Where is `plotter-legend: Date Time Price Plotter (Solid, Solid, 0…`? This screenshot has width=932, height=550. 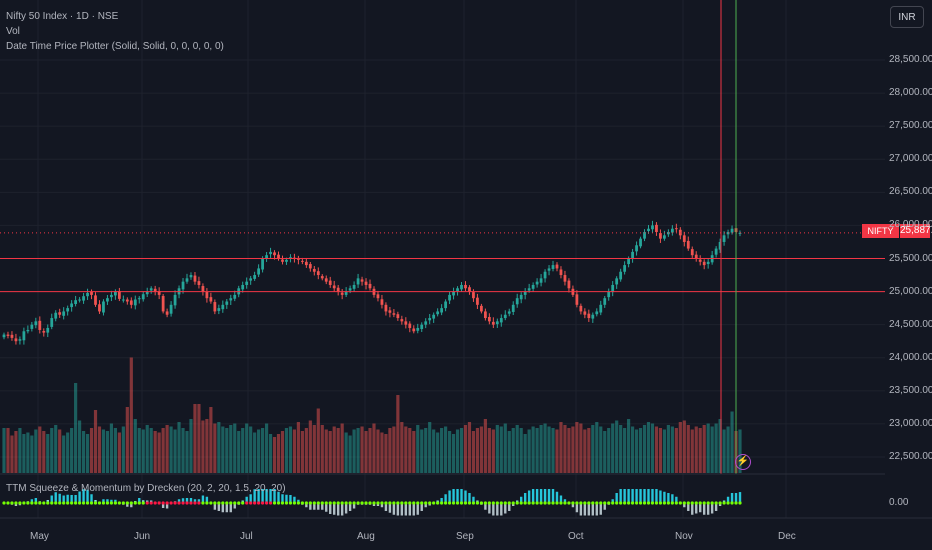 plotter-legend: Date Time Price Plotter (Solid, Solid, 0… is located at coordinates (115, 46).